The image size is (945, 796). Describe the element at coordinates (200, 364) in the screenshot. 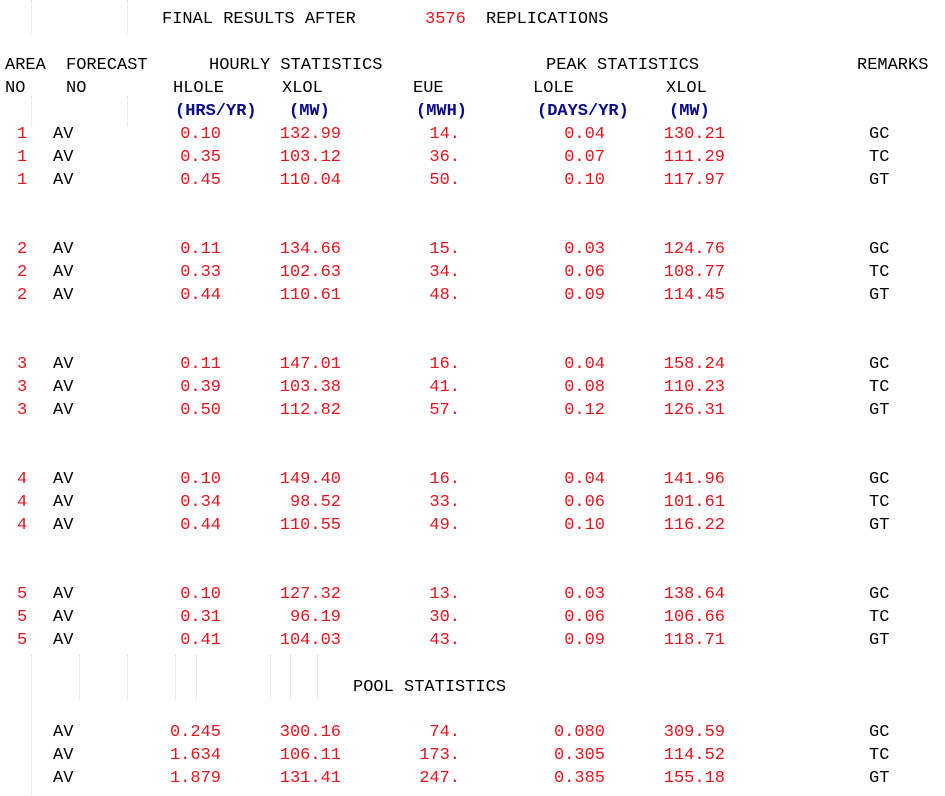

I see `hlole-value: 0.11` at that location.